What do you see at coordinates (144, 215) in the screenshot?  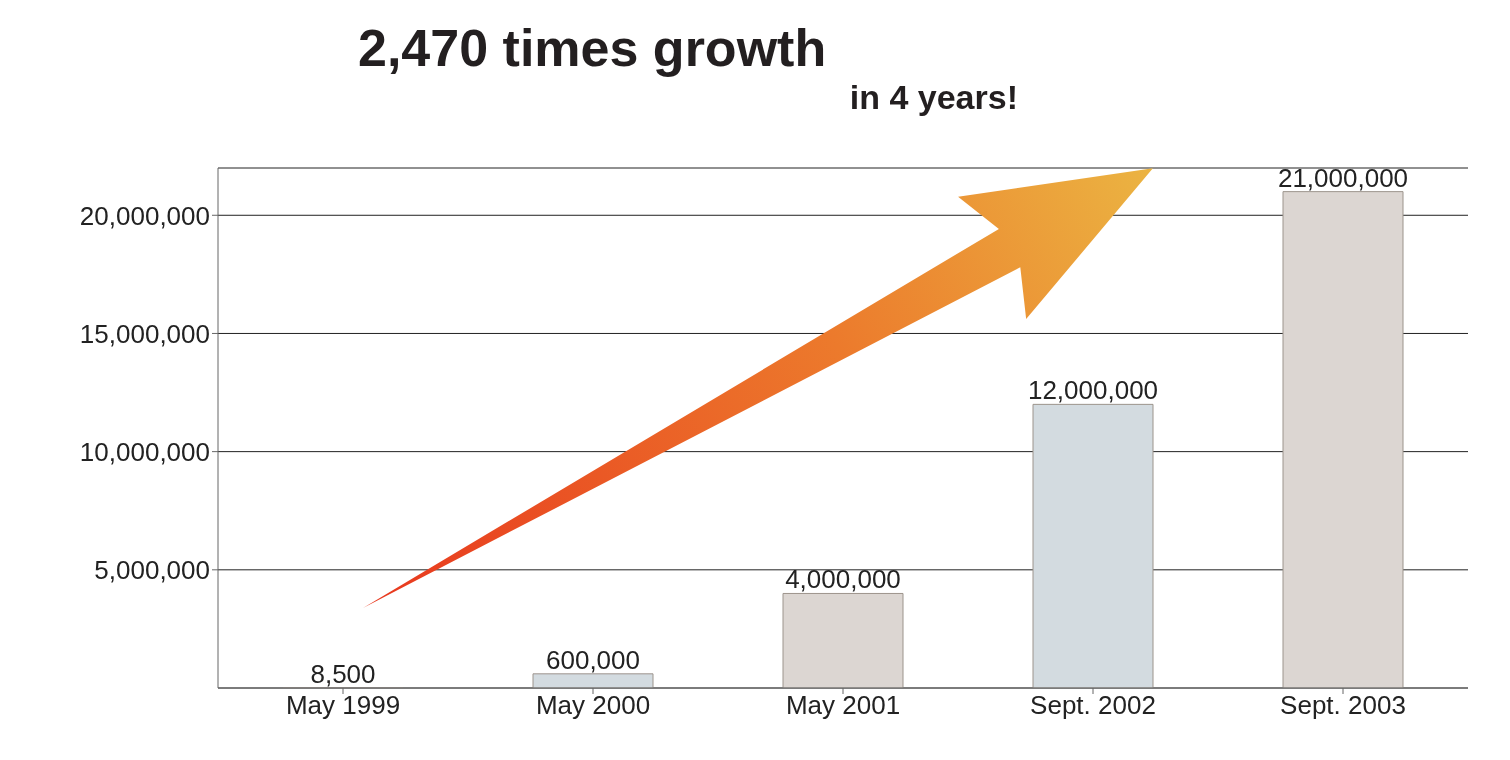 I see `y-tick-label: 20,000,000` at bounding box center [144, 215].